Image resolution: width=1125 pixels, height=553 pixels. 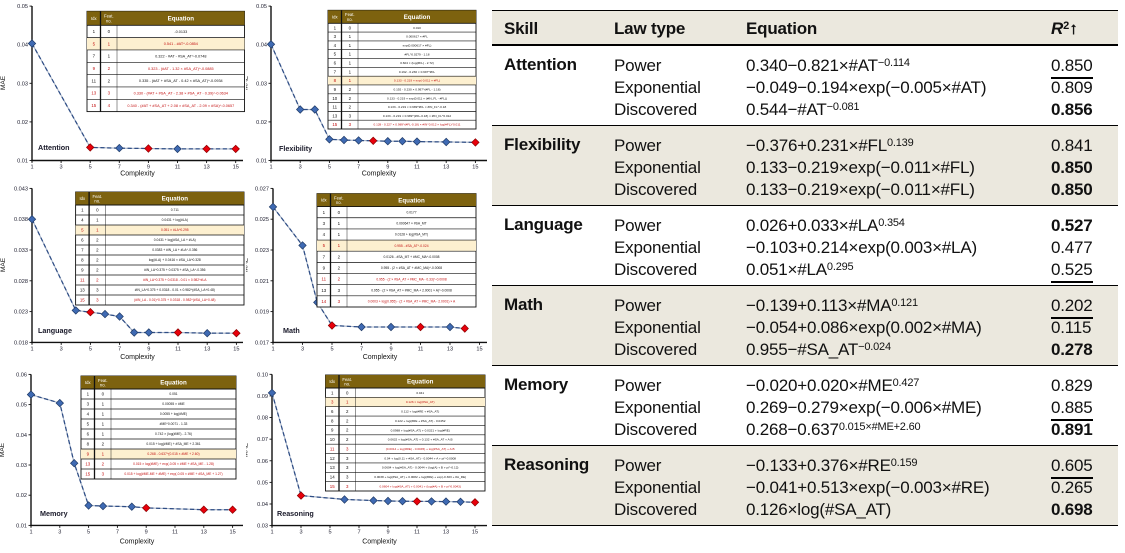 What do you see at coordinates (88, 434) in the screenshot?
I see `svg-text: 6` at bounding box center [88, 434].